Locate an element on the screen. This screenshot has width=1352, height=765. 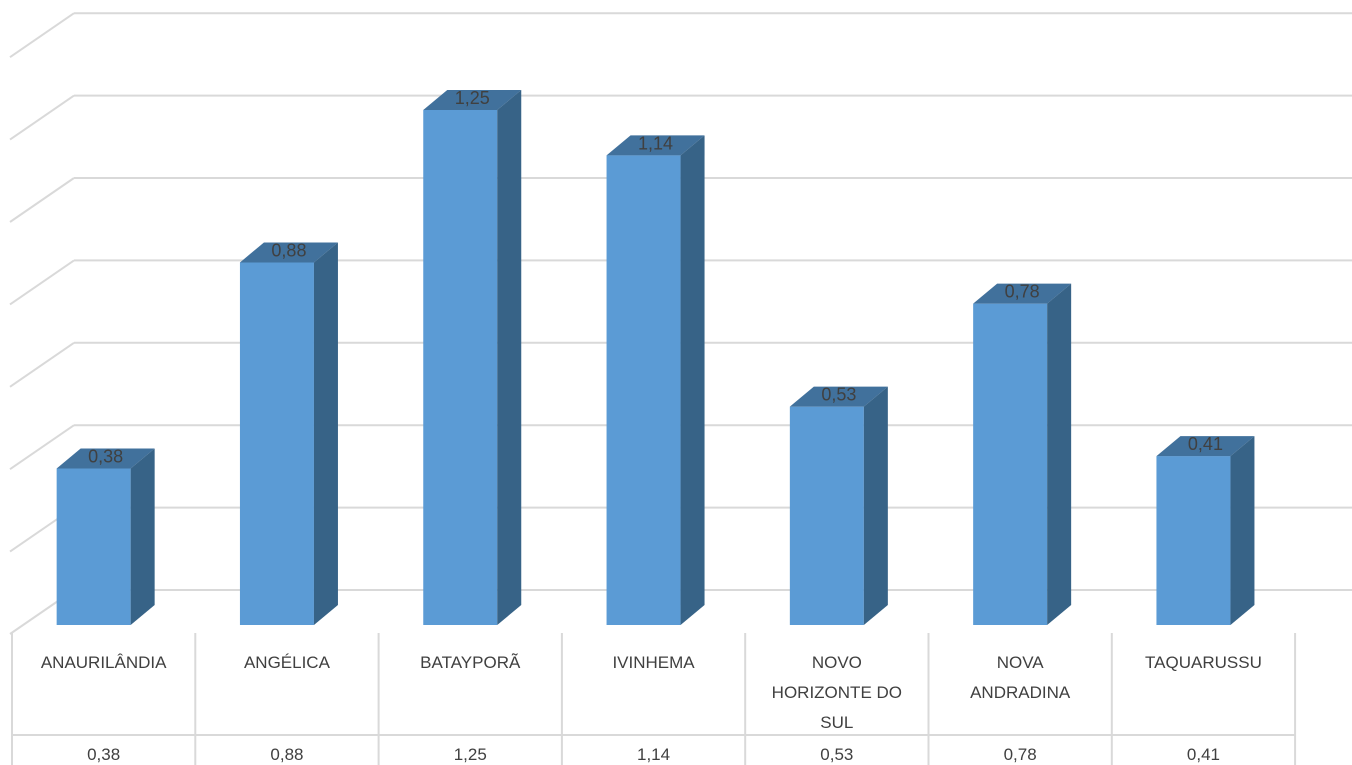
table-value: 0,53 is located at coordinates (836, 754).